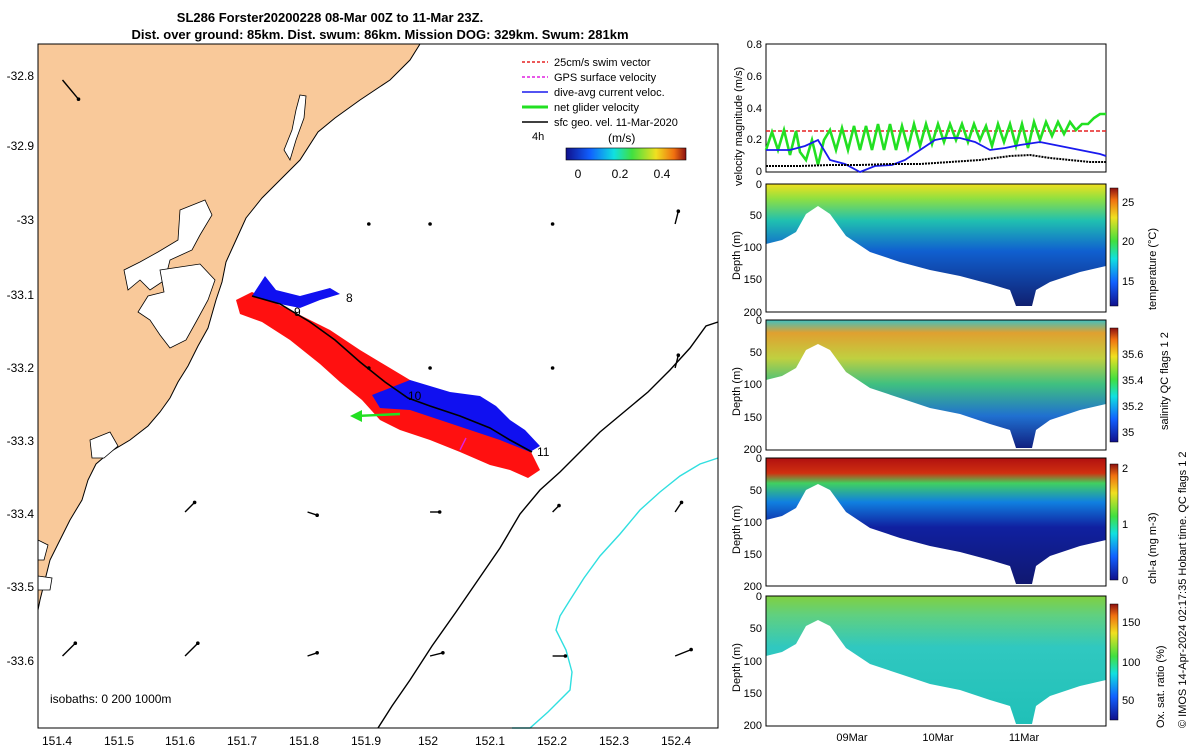  What do you see at coordinates (935, 139) in the screenshot?
I see `net-velocity-line` at bounding box center [935, 139].